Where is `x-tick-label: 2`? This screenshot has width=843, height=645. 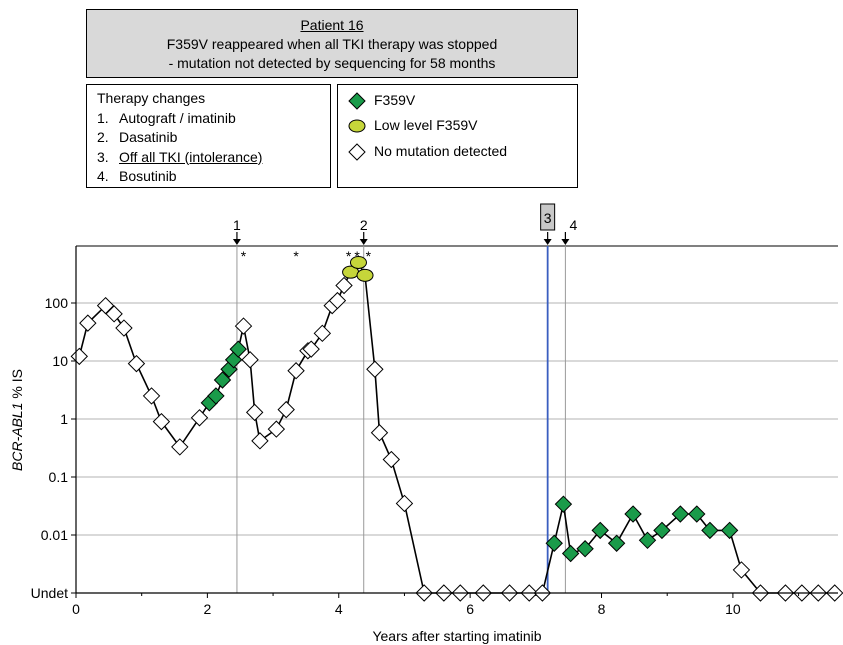
x-tick-label: 2 is located at coordinates (207, 609).